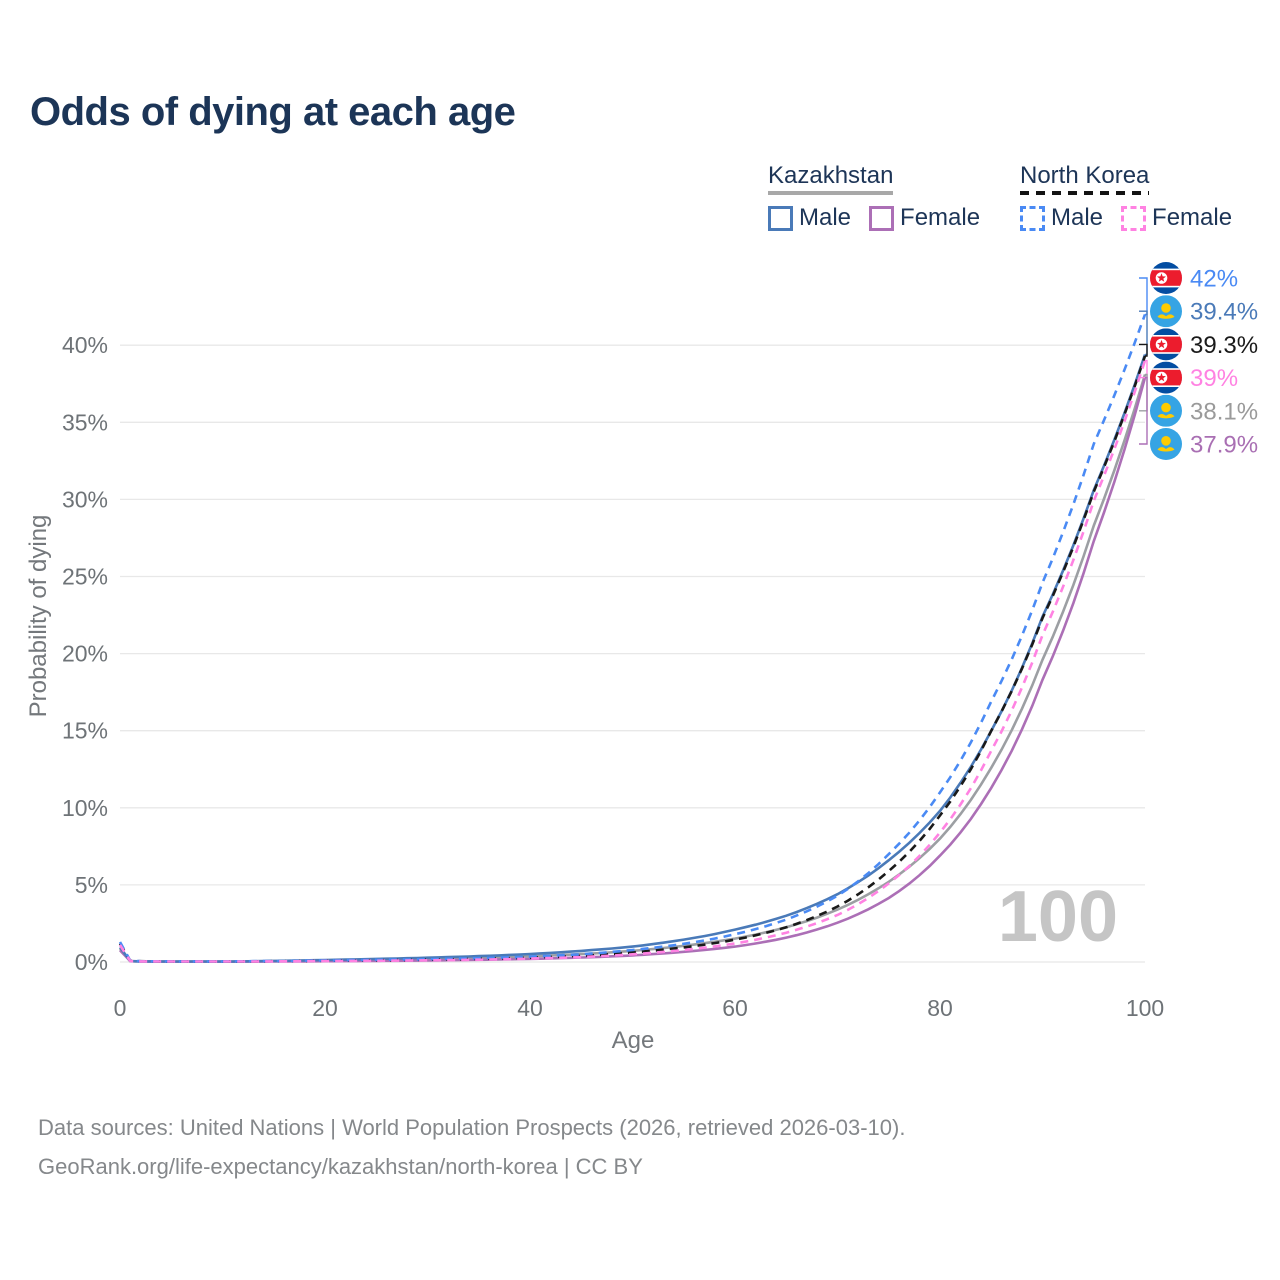 This screenshot has height=1280, width=1280. I want to click on legend-item-north-korea-male: Male, so click(1061, 218).